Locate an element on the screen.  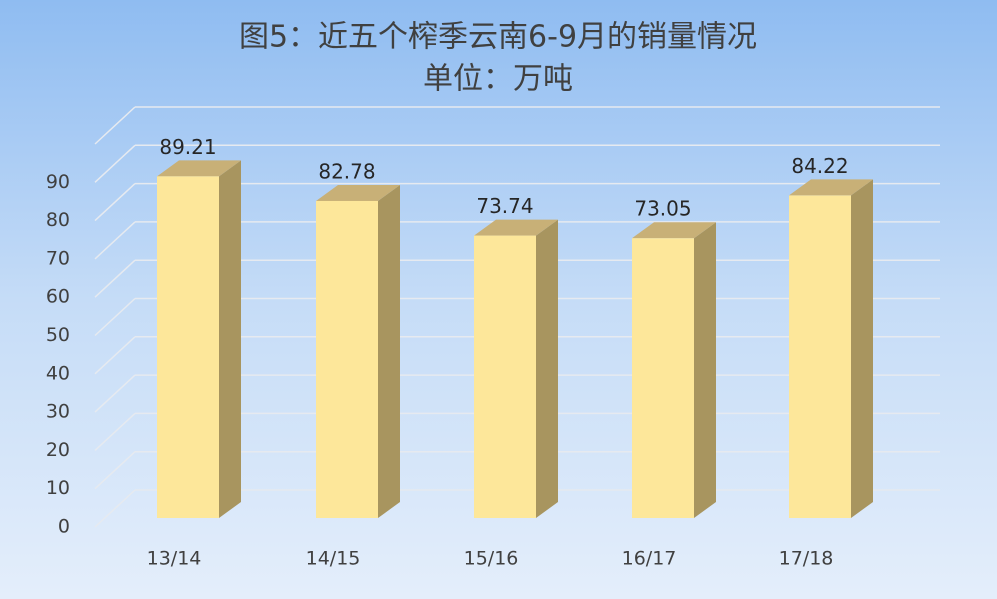
x-tick-label: 16/17 is located at coordinates (649, 559).